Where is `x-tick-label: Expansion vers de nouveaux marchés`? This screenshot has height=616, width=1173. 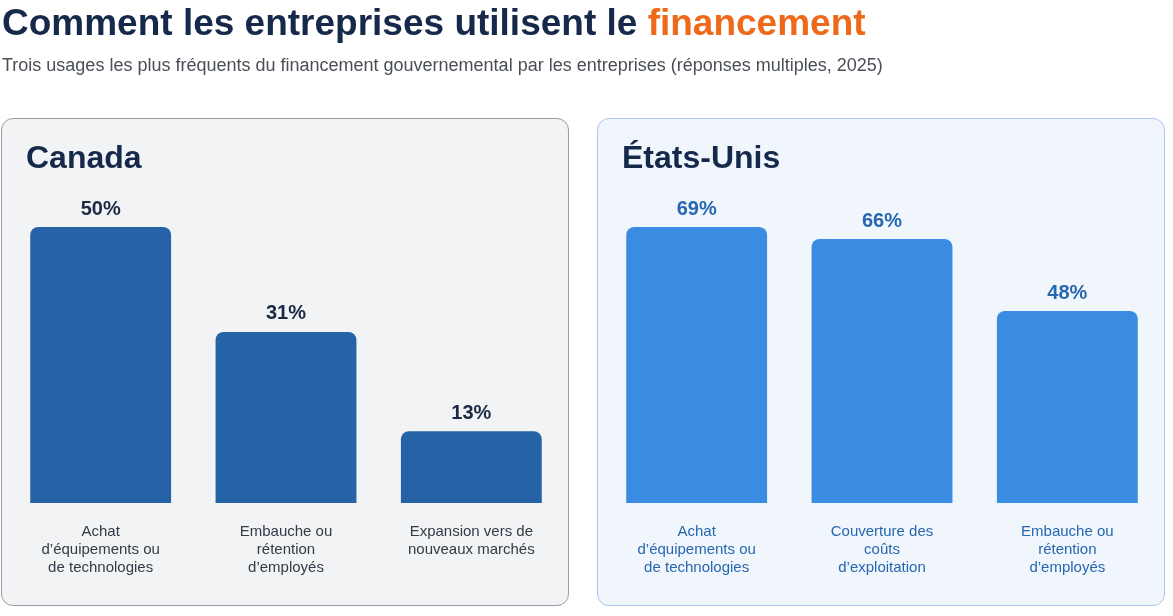
x-tick-label: Expansion vers de nouveaux marchés is located at coordinates (471, 540).